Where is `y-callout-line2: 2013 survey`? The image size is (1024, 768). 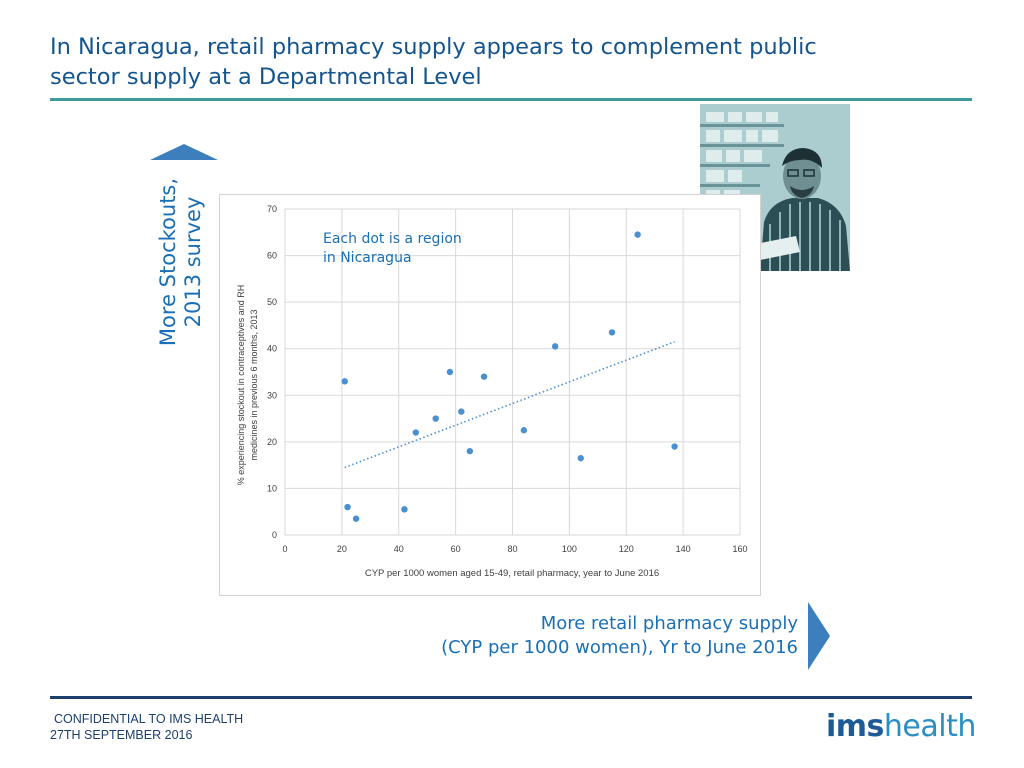 y-callout-line2: 2013 survey is located at coordinates (193, 262).